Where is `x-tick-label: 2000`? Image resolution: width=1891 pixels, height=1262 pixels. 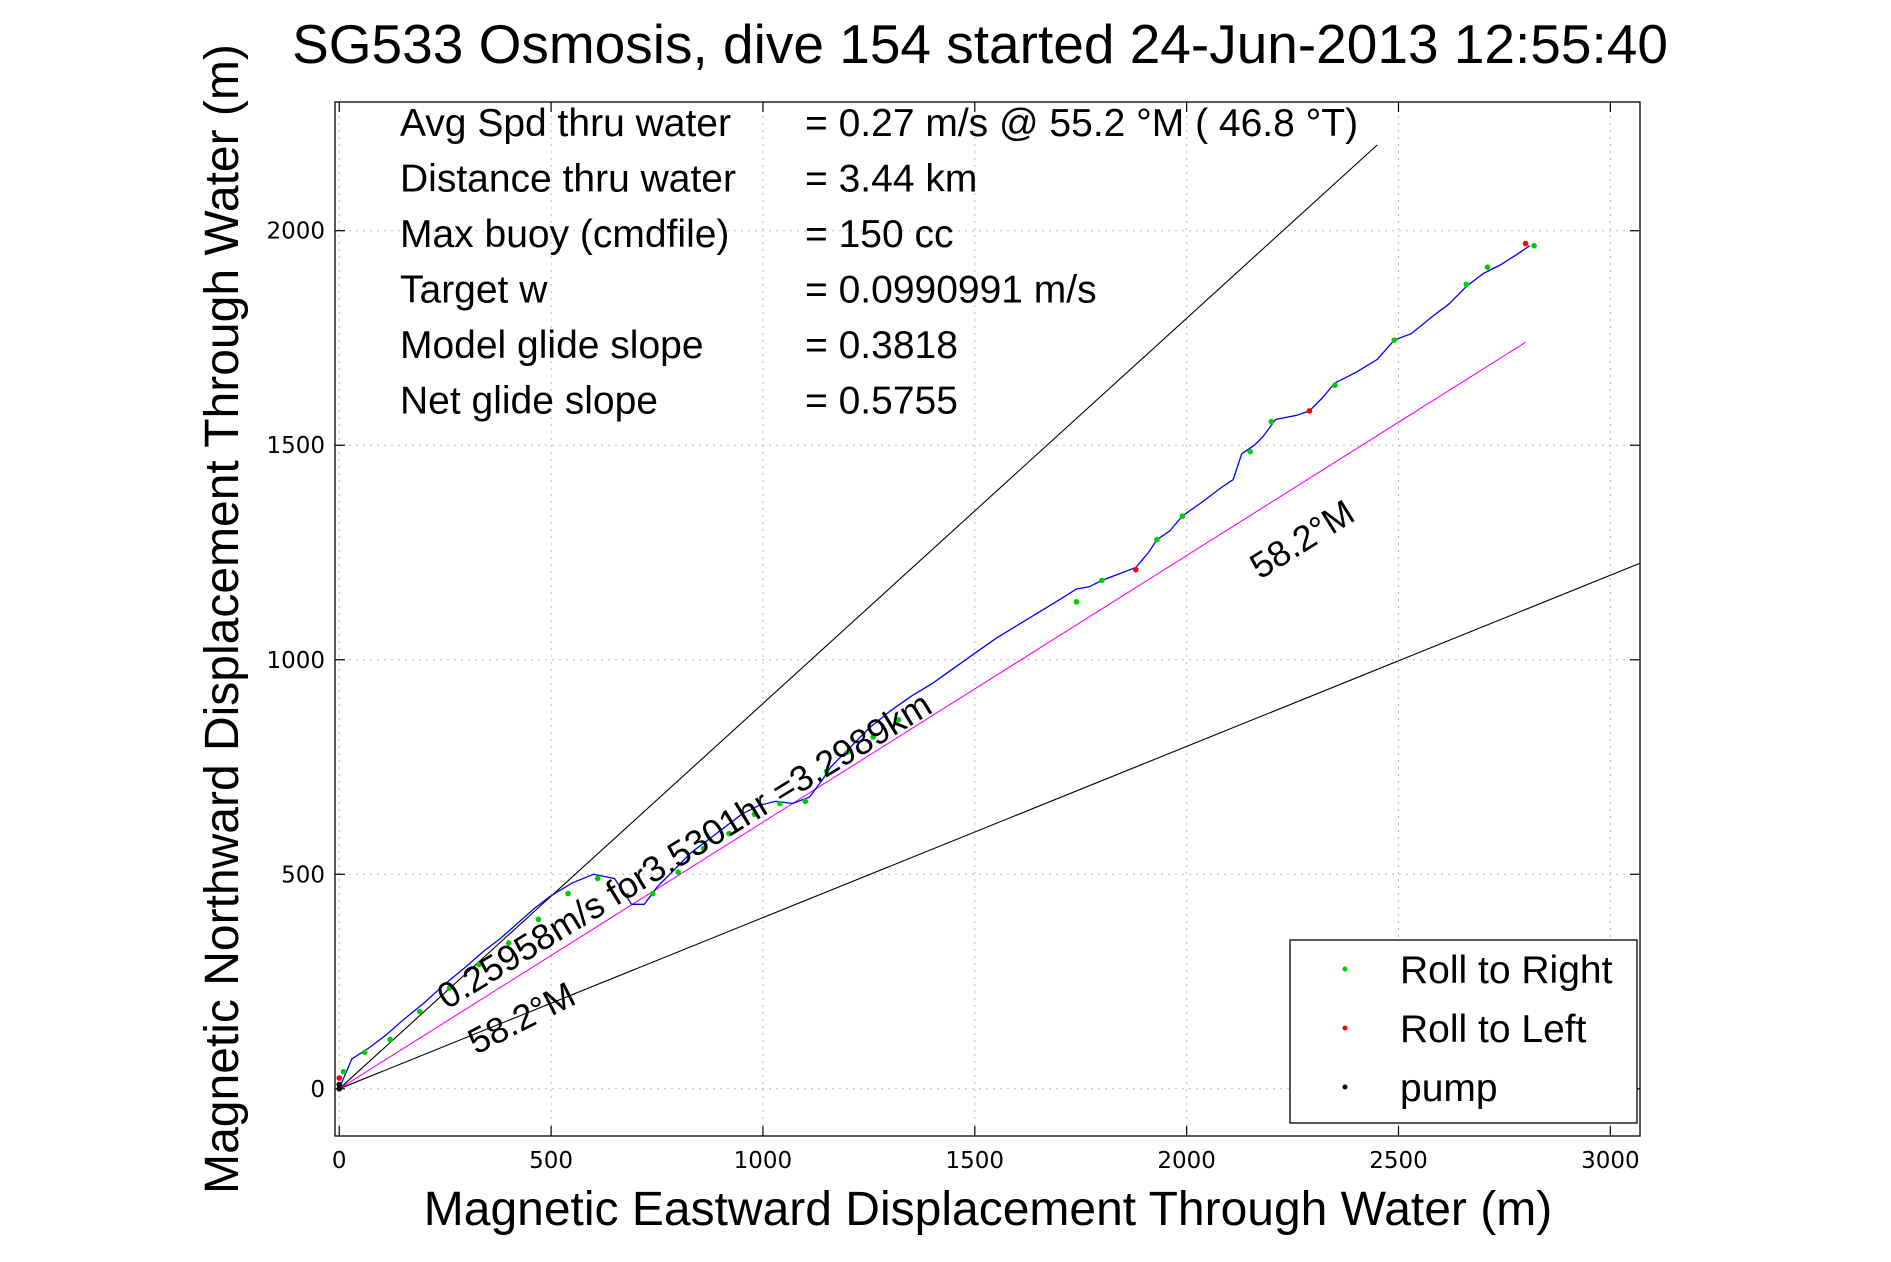
x-tick-label: 2000 is located at coordinates (1186, 1161).